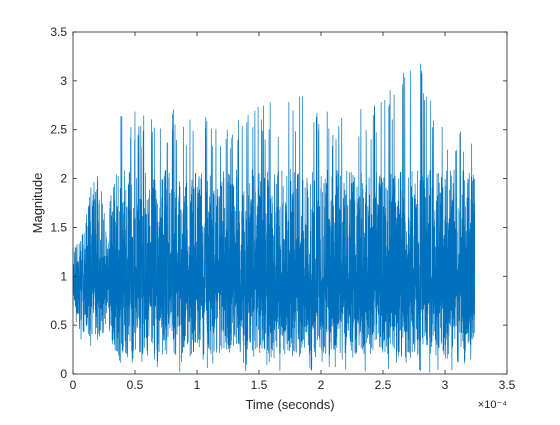 This screenshot has width=560, height=425. Describe the element at coordinates (259, 385) in the screenshot. I see `x-tick-label: 1.5` at that location.